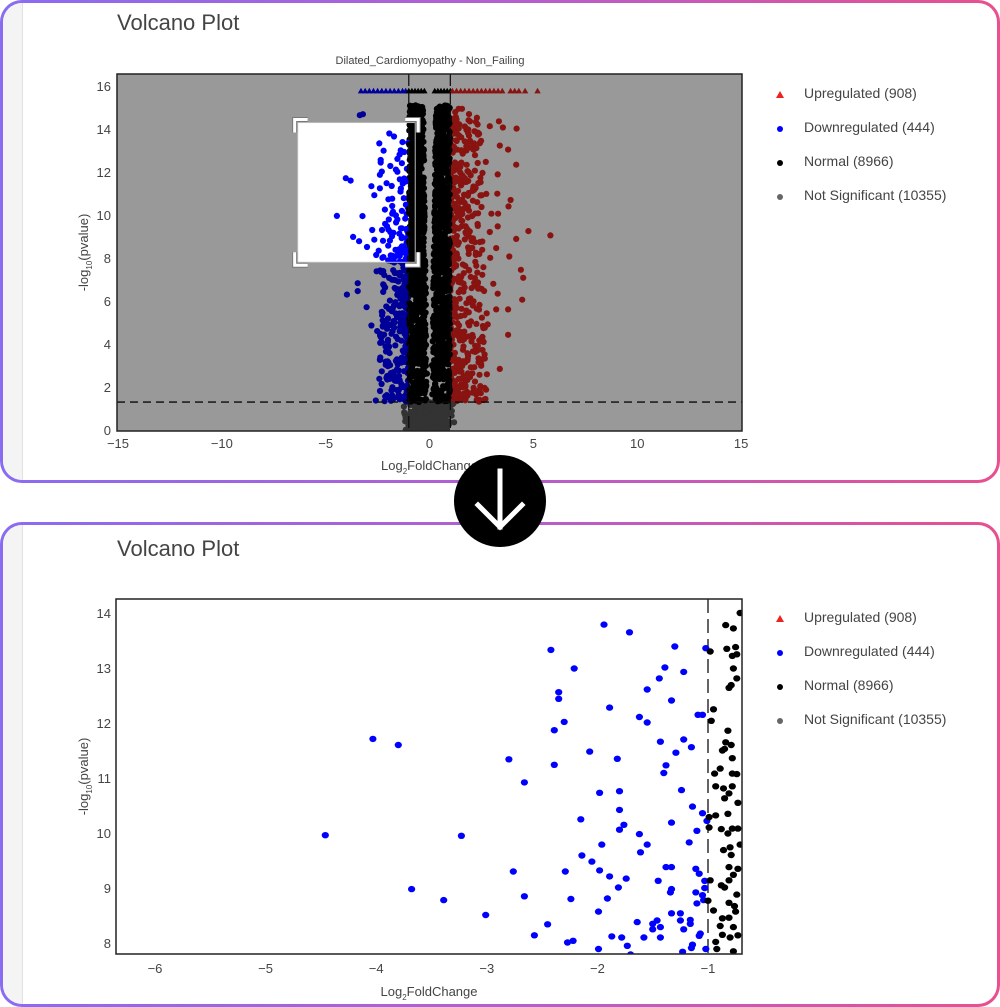 This screenshot has height=1007, width=1000. Describe the element at coordinates (780, 163) in the screenshot. I see `circle-marker-icon` at that location.